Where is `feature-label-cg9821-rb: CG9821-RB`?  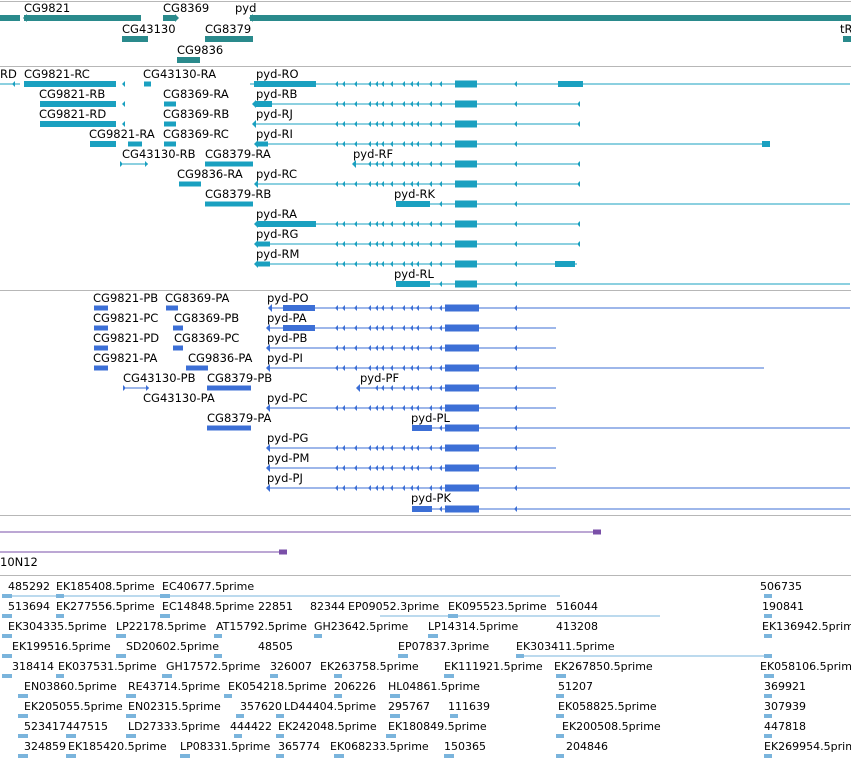 feature-label-cg9821-rb: CG9821-RB is located at coordinates (72, 94).